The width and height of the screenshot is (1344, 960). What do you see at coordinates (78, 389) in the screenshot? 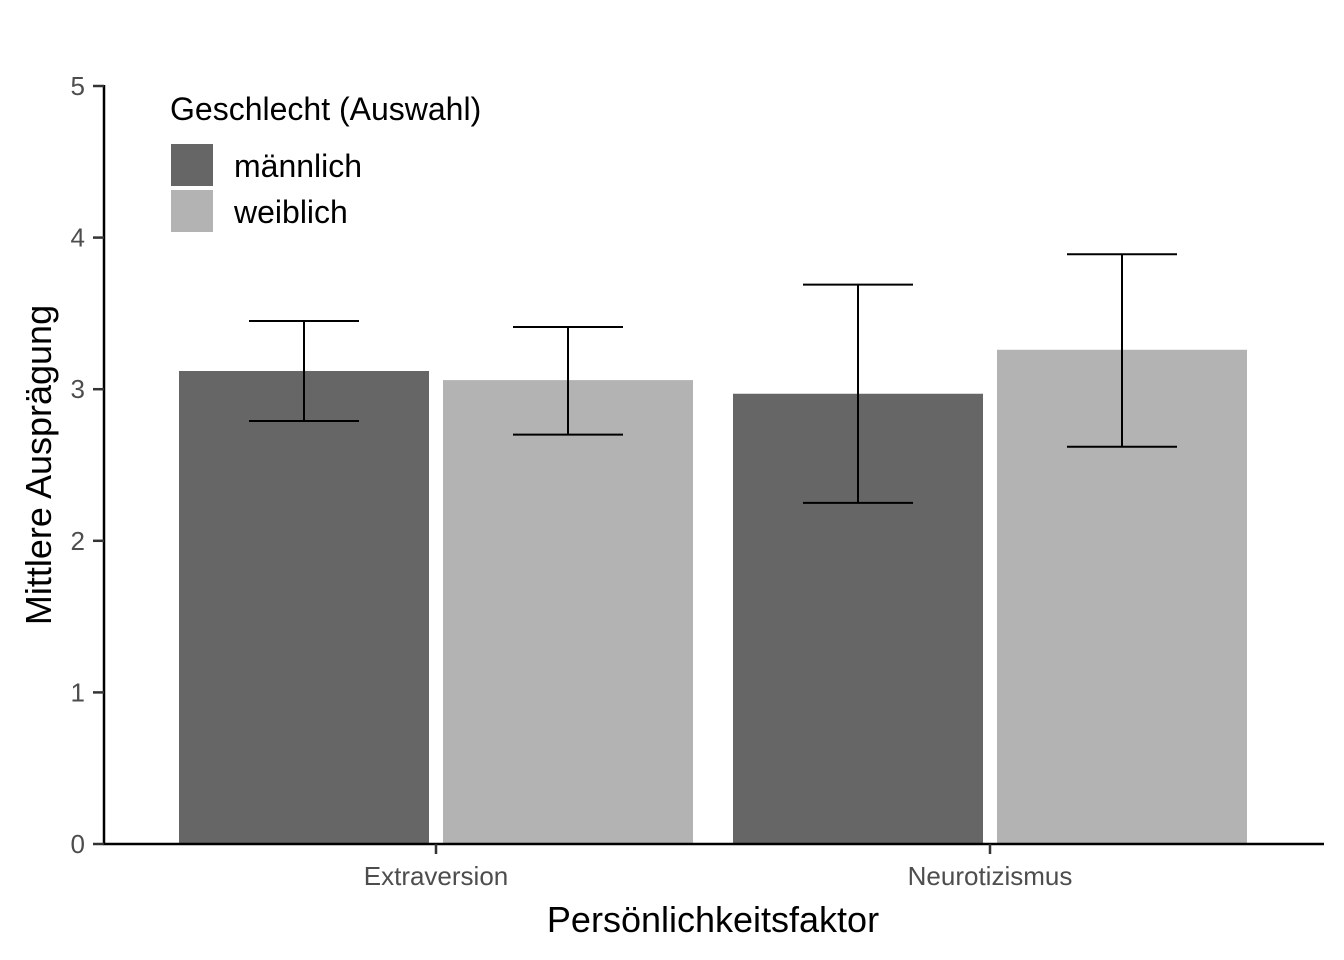
I see `y-tick-label: 3` at bounding box center [78, 389].